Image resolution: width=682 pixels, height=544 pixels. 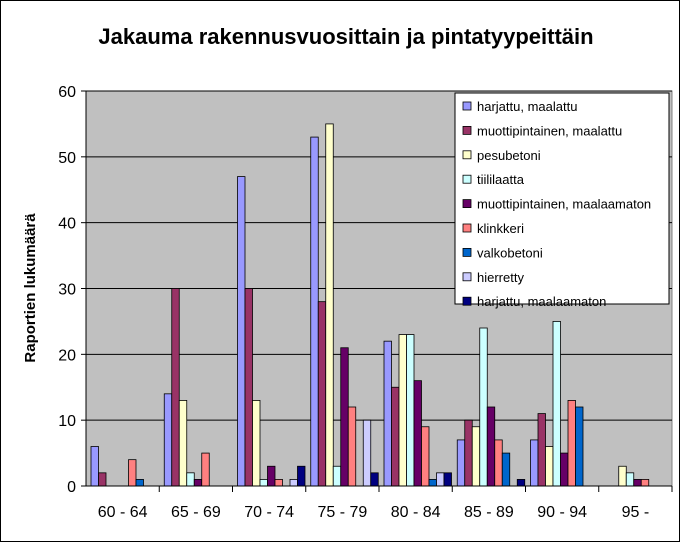 I want to click on legend-label: muottipintainen, maalattu, so click(x=549, y=130).